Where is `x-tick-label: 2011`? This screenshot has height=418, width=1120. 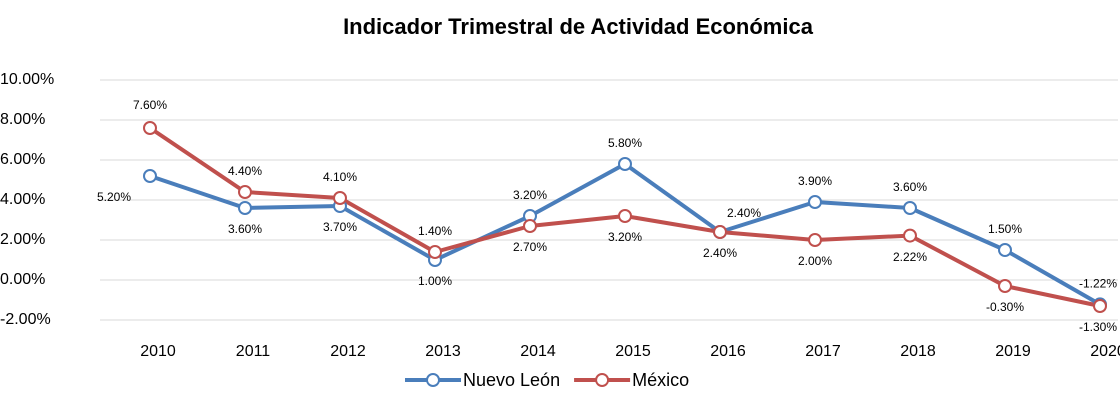 x-tick-label: 2011 is located at coordinates (253, 351).